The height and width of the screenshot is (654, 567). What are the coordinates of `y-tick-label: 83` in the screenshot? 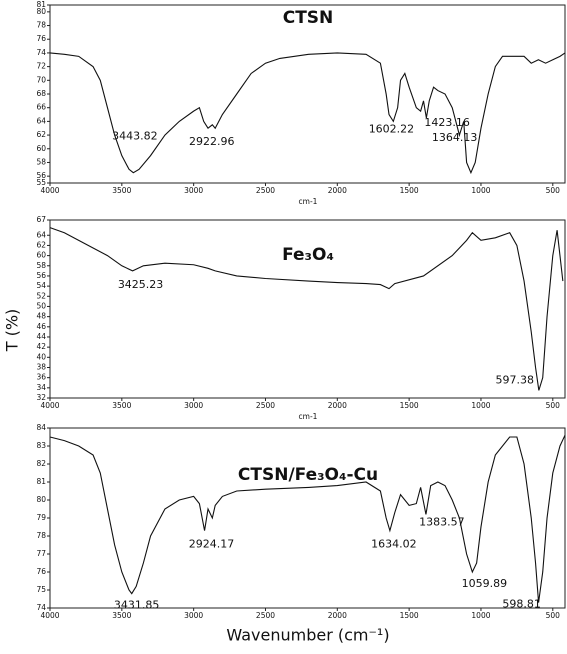 It's located at (41, 445).